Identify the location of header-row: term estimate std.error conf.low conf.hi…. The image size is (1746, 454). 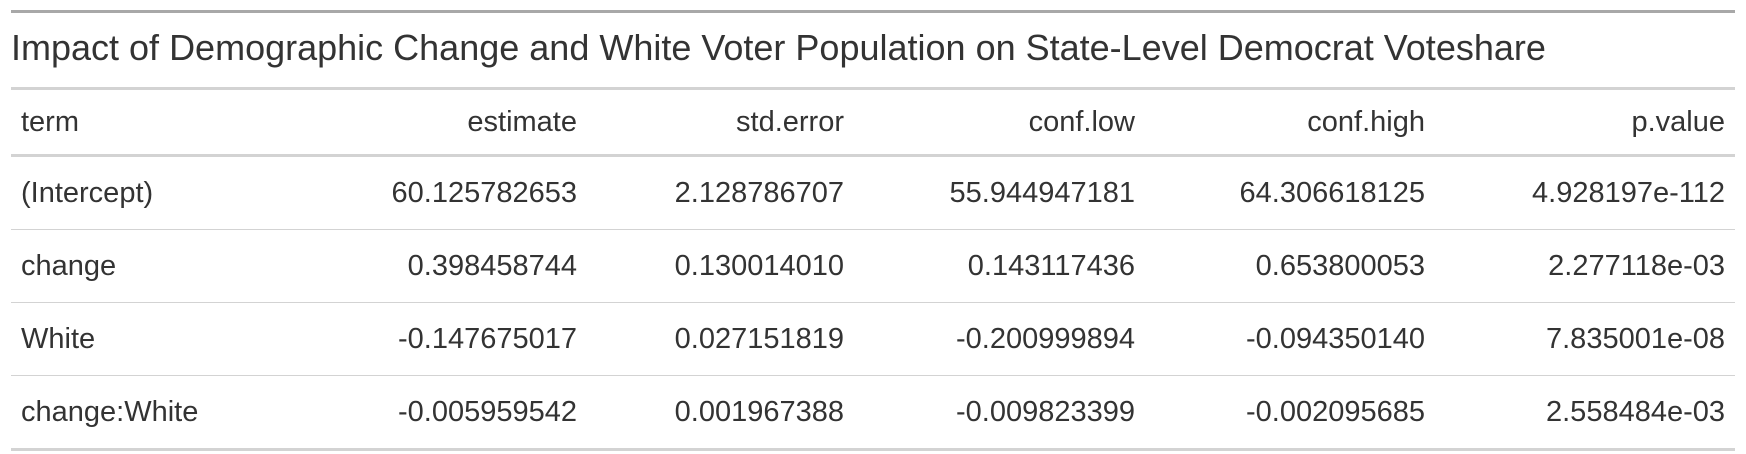
(873, 123).